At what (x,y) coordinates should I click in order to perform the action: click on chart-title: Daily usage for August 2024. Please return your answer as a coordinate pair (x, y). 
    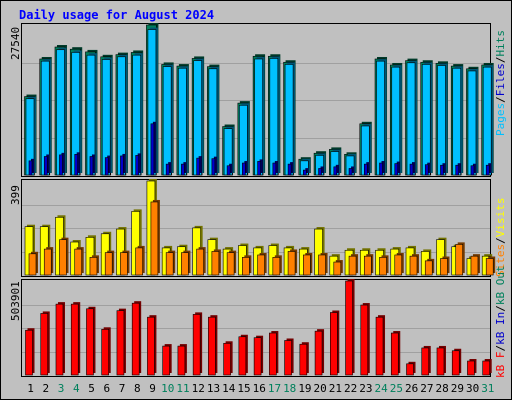
    Looking at the image, I should click on (116, 15).